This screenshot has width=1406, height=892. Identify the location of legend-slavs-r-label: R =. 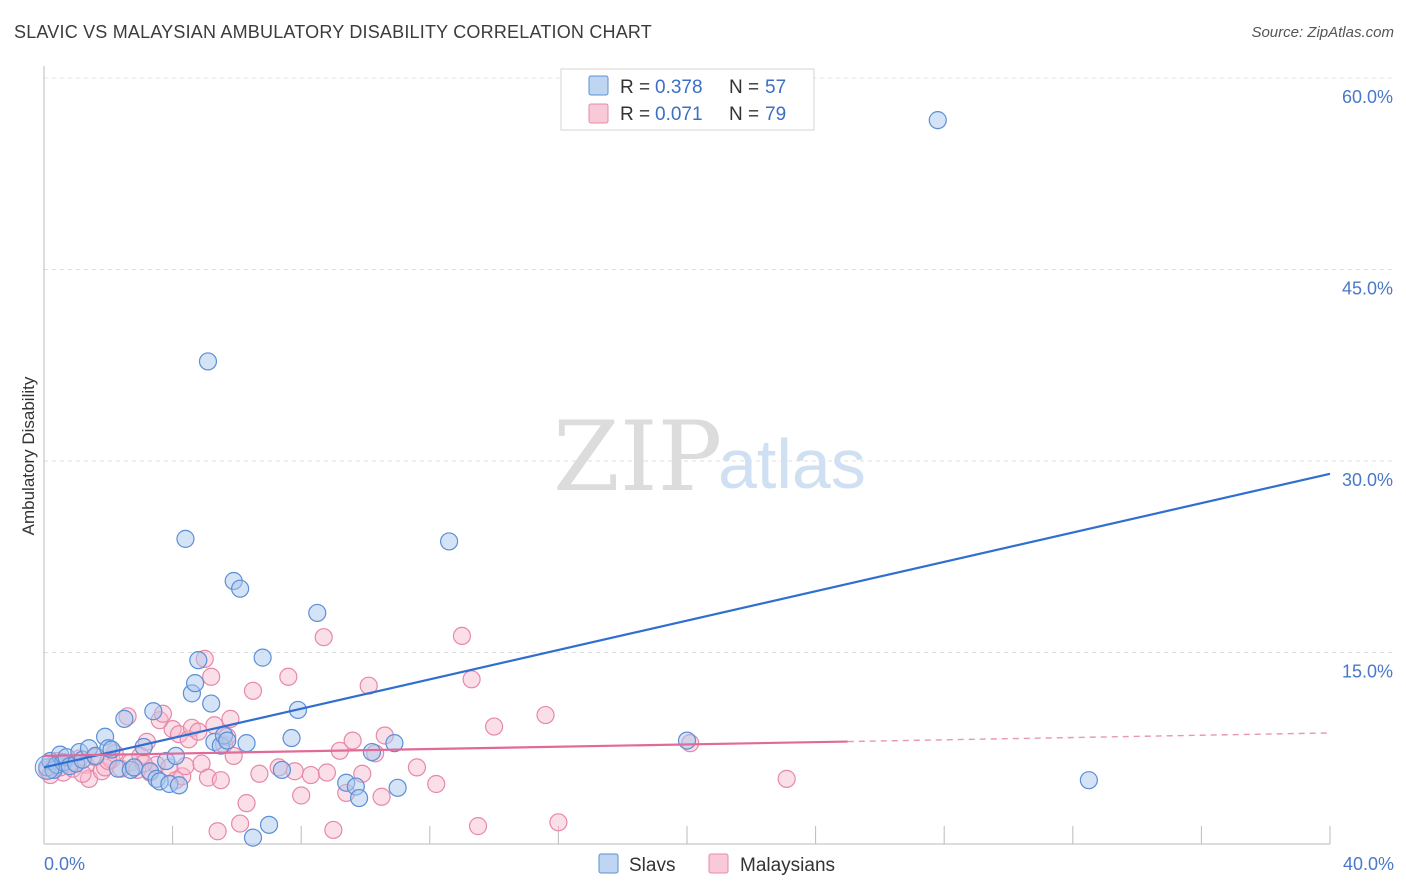
(635, 87).